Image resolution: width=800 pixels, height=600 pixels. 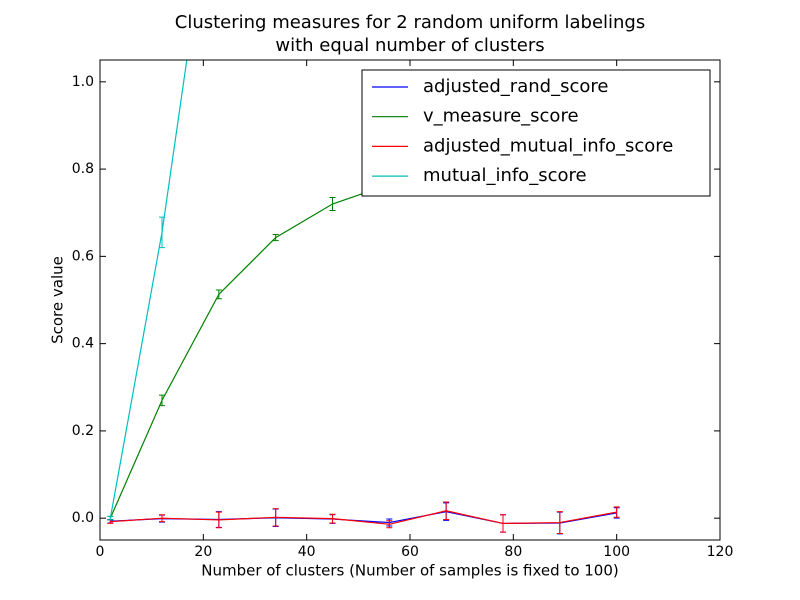 I want to click on x-tick-label: 40, so click(x=307, y=552).